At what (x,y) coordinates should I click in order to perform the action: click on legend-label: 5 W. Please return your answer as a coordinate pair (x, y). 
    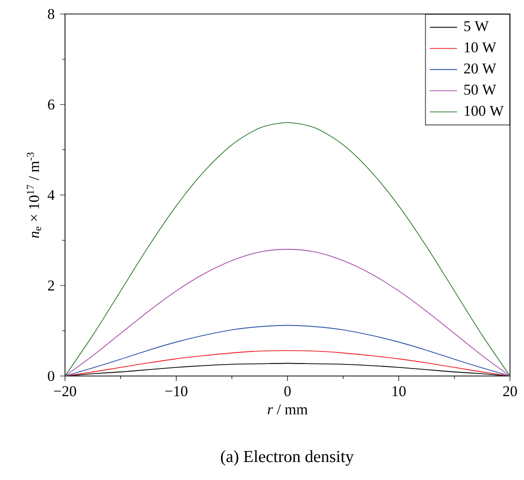
    Looking at the image, I should click on (476, 26).